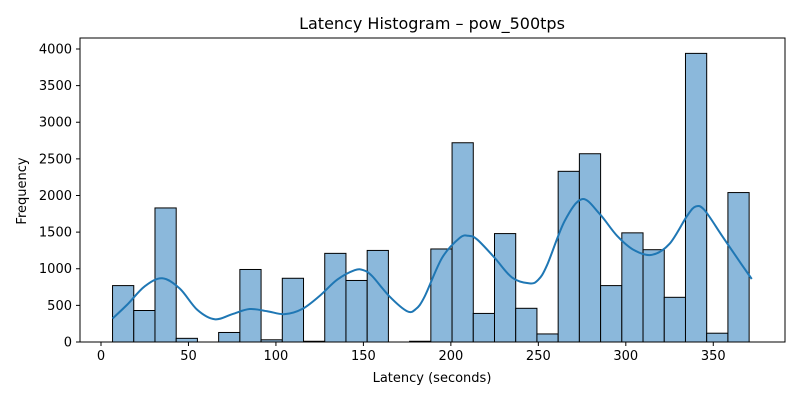  I want to click on x-tick-label: 250, so click(538, 356).